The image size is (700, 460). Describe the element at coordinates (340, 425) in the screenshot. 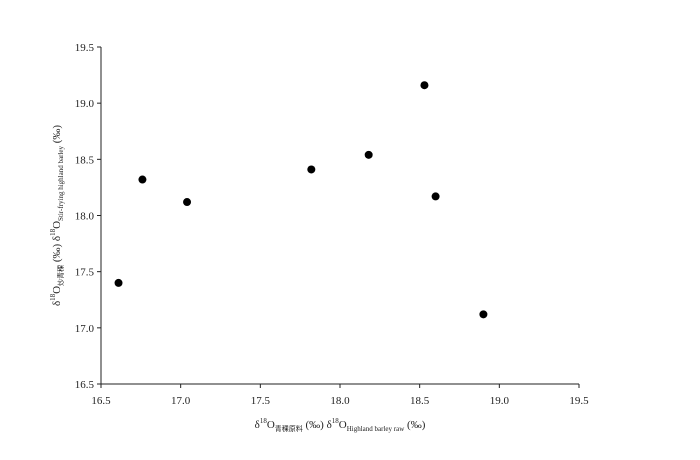

I see `x-axis-title: δ18O青稞原料 (‰) δ18OHighland barley raw (‰)` at that location.